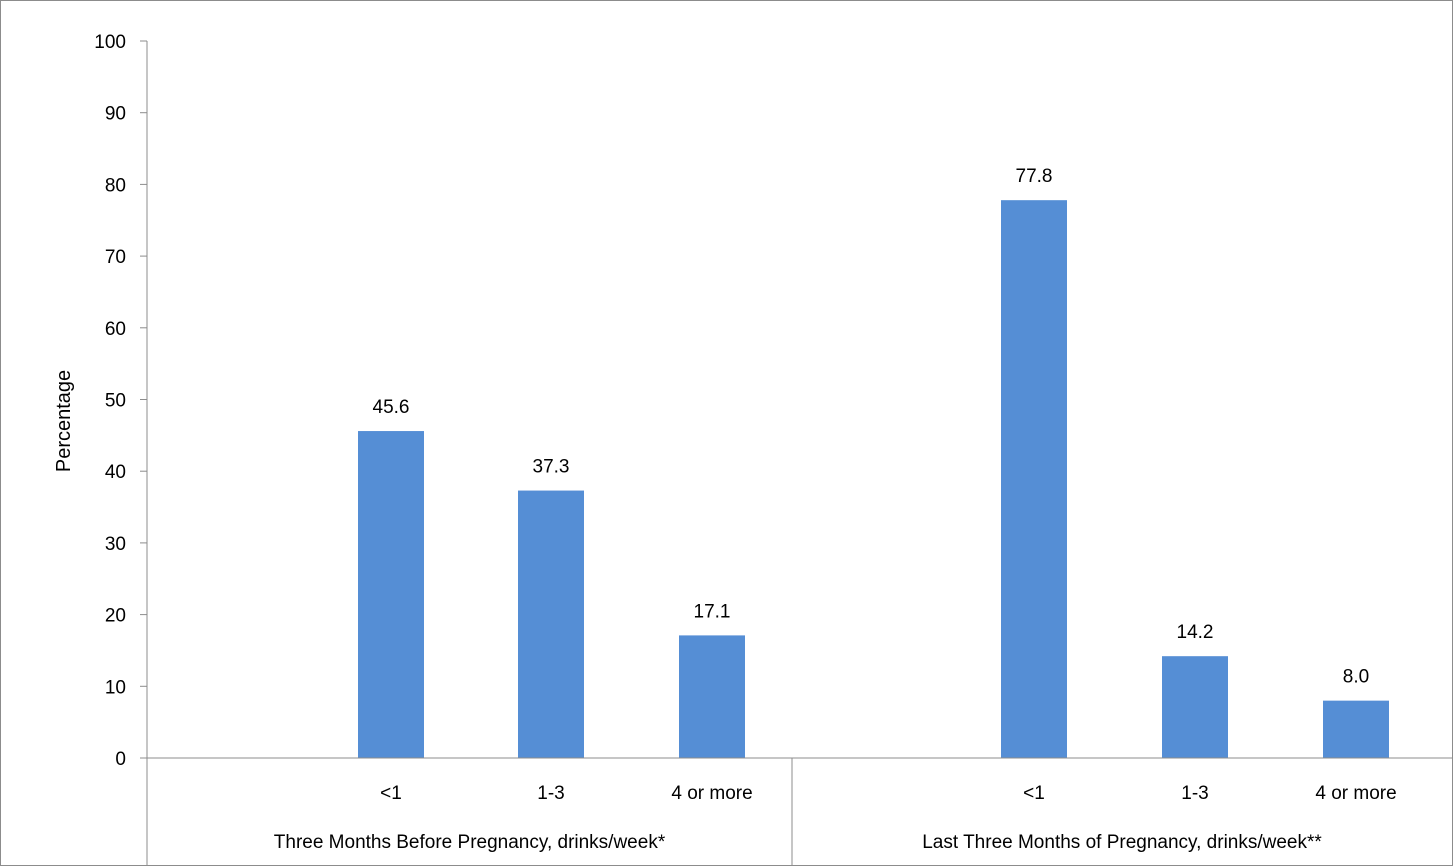 Image resolution: width=1453 pixels, height=866 pixels. I want to click on y-axis-title: Percentage, so click(64, 421).